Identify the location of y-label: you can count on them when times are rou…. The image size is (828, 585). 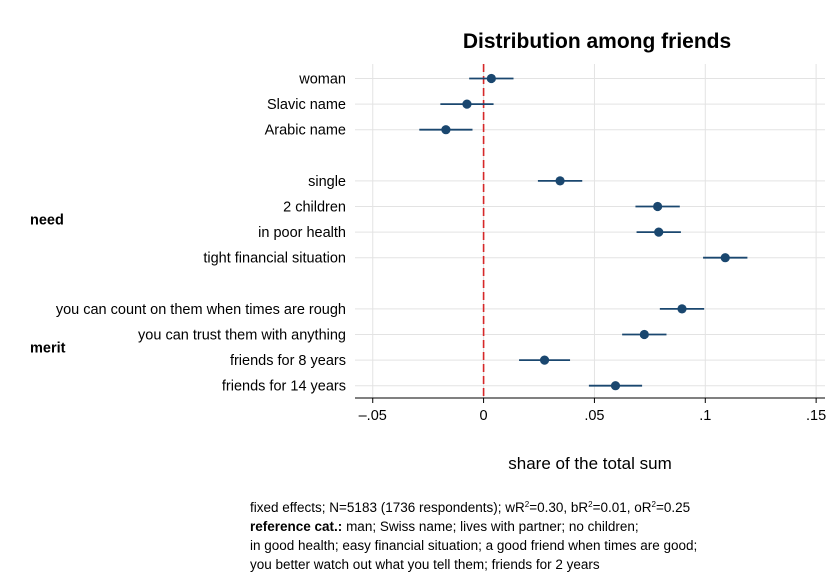
(201, 310).